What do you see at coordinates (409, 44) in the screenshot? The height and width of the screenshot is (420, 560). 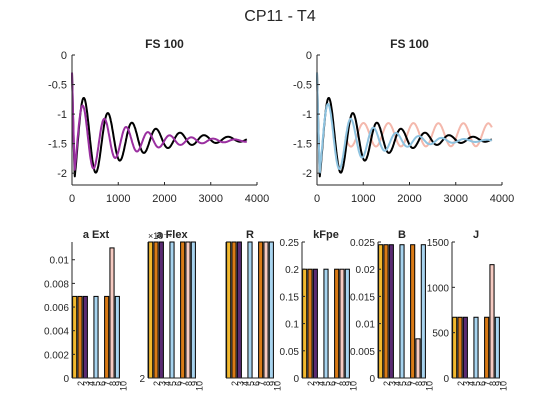 I see `plot-title: FS 100` at bounding box center [409, 44].